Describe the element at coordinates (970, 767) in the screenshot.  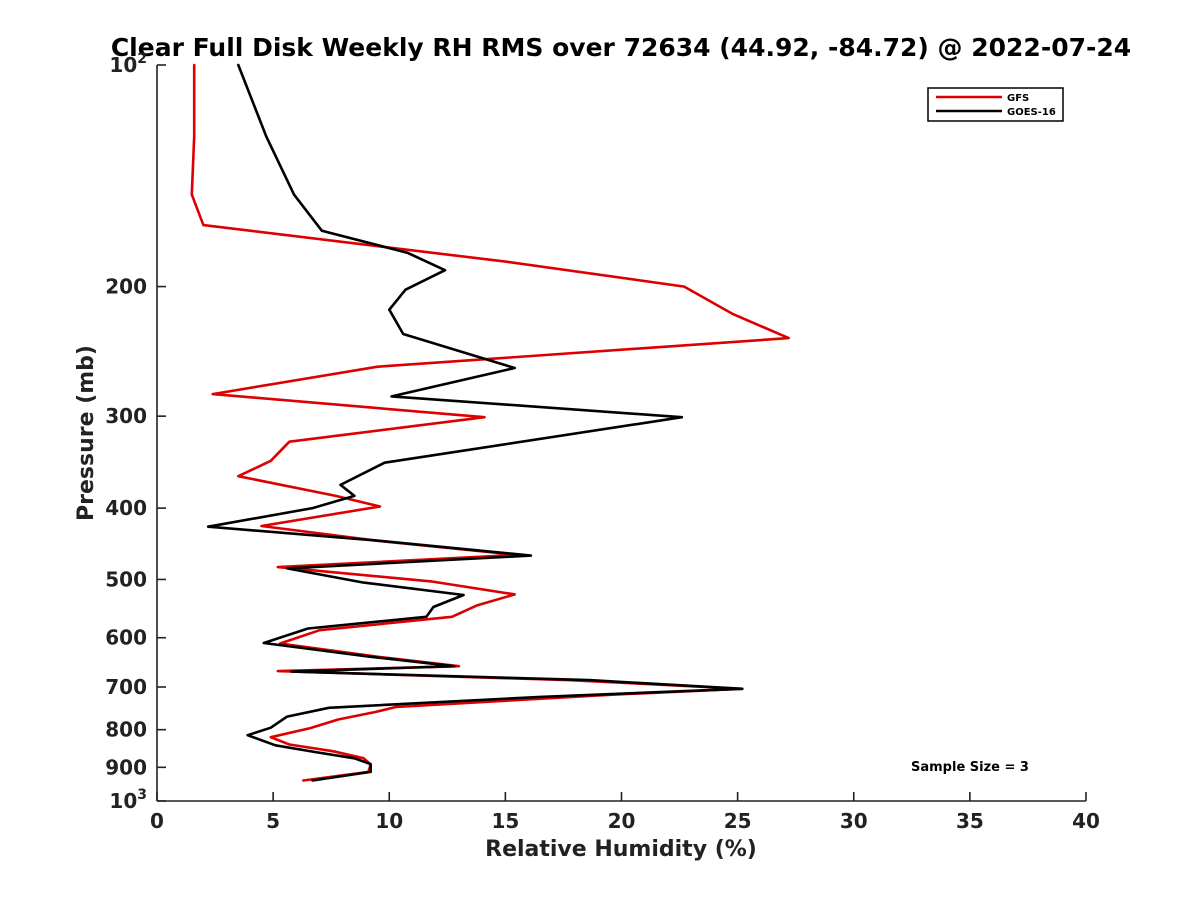
I see `sample-size-annotation: Sample Size = 3` at that location.